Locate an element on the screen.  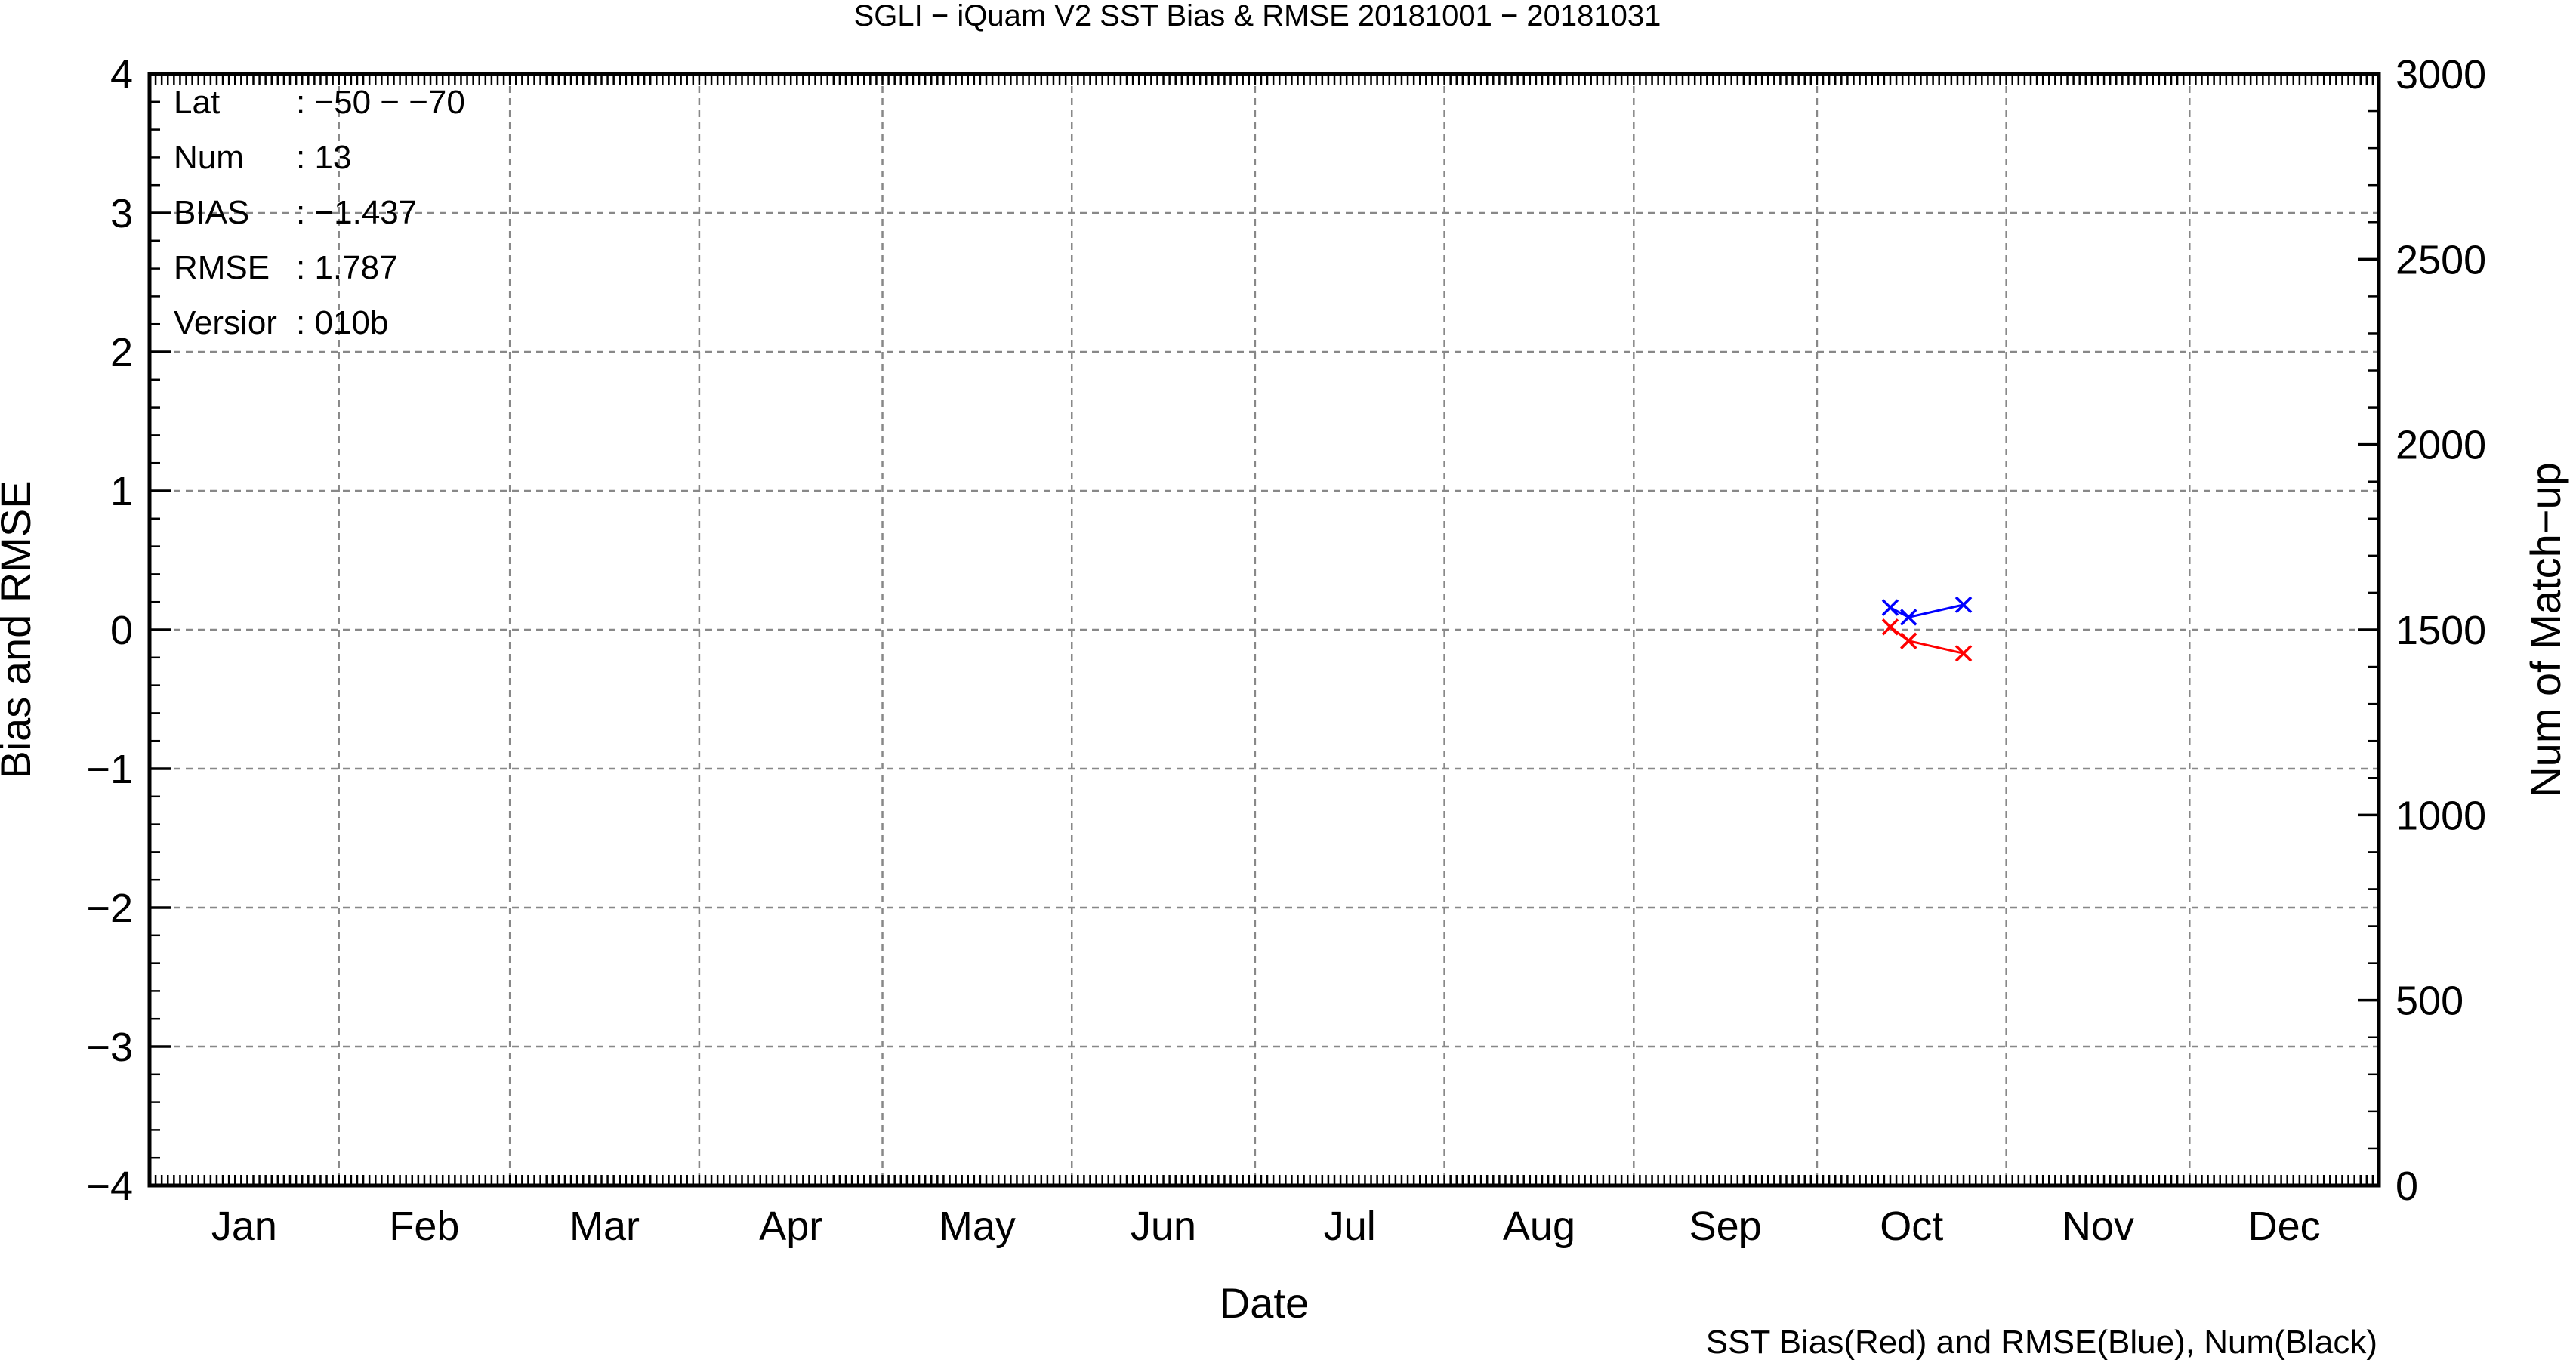
x-axis-month-labels: Jan Feb Mar Apr May Jun Jul Aug Sep Oct Nov Dec is located at coordinates (1266, 1226).